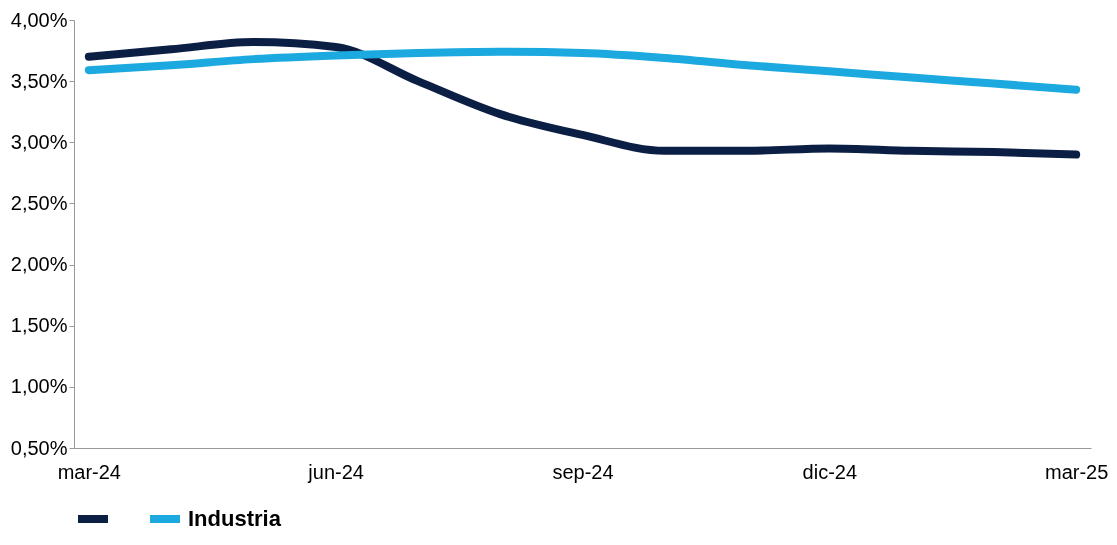  Describe the element at coordinates (39, 264) in the screenshot. I see `y-tick-label: 2,00%` at that location.